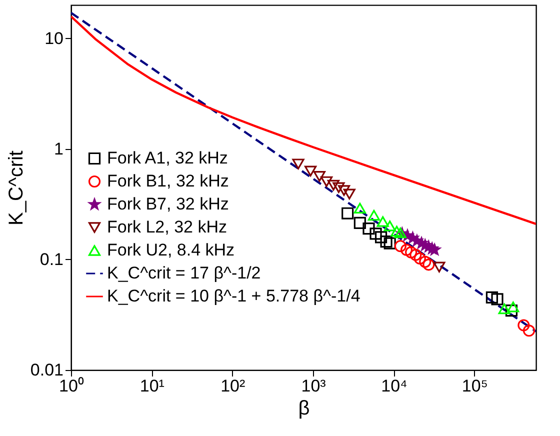 The height and width of the screenshot is (436, 560). Describe the element at coordinates (475, 386) in the screenshot. I see `x-tick-label: 10⁵` at that location.